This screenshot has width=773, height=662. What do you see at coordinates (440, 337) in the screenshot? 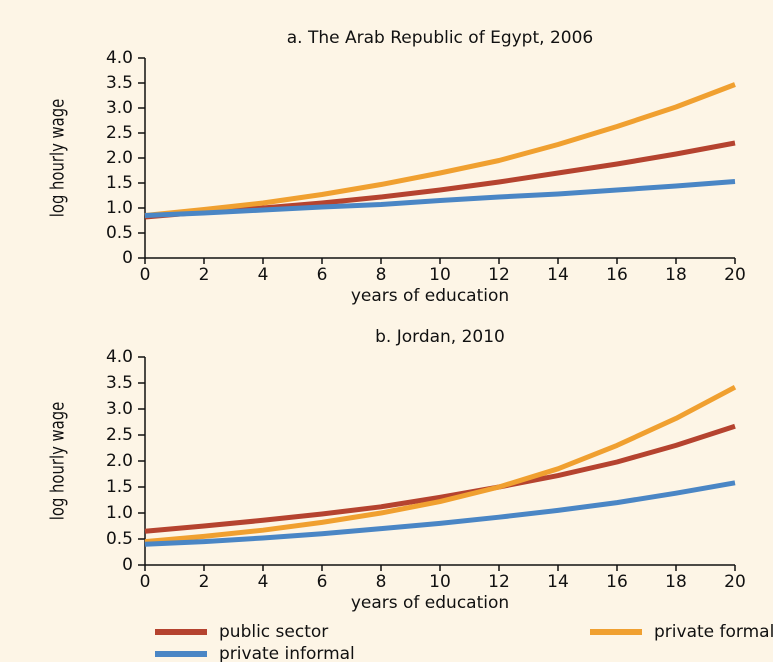
I see `chart-title: b. Jordan, 2010` at bounding box center [440, 337].